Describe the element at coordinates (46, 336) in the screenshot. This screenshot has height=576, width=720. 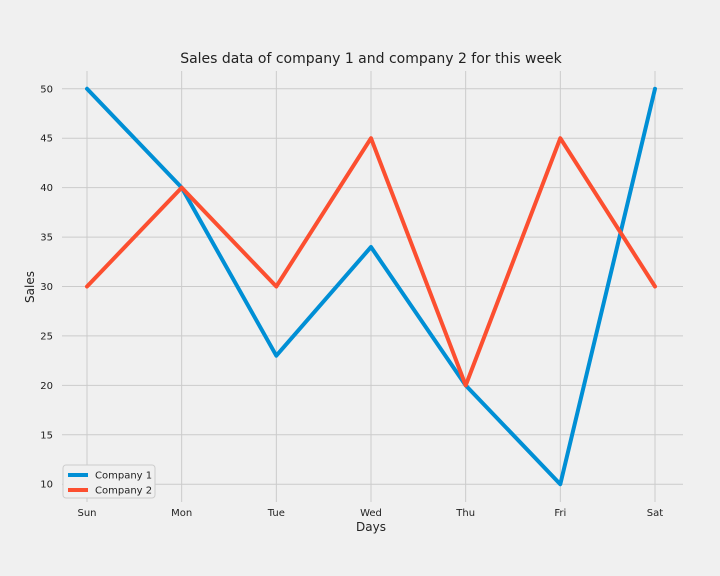
I see `y-tick-label: 25` at that location.